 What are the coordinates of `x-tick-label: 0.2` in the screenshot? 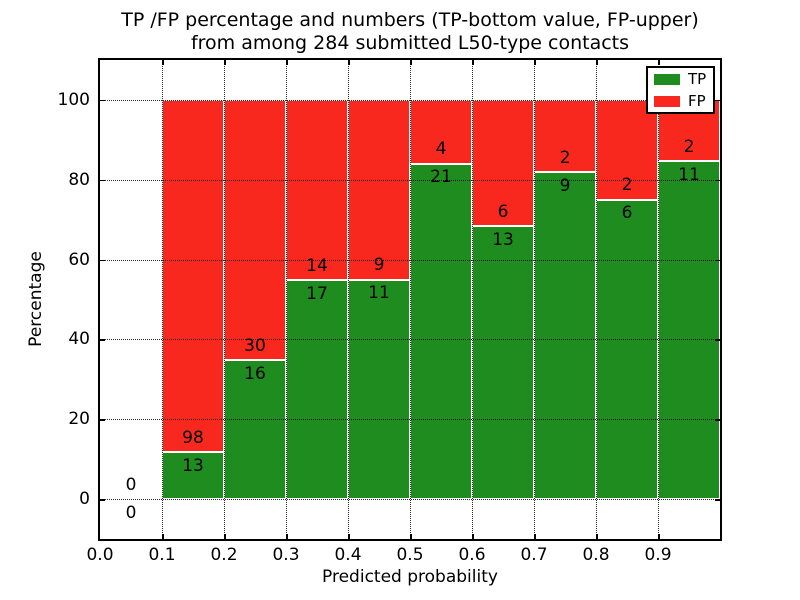 It's located at (224, 555).